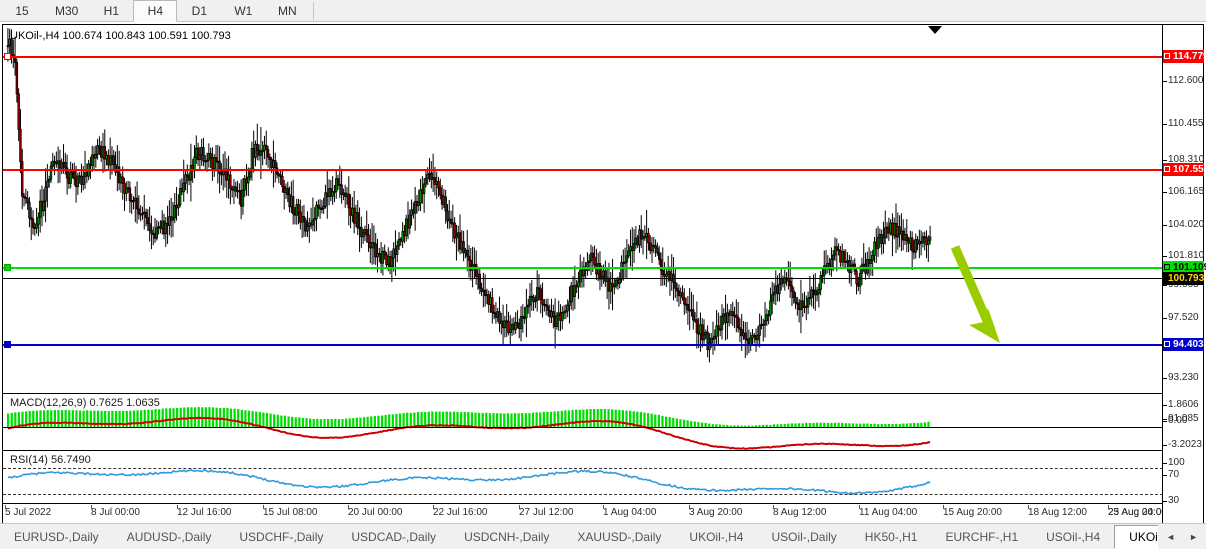 The height and width of the screenshot is (549, 1206). I want to click on timeframe-button-mn: MN, so click(287, 11).